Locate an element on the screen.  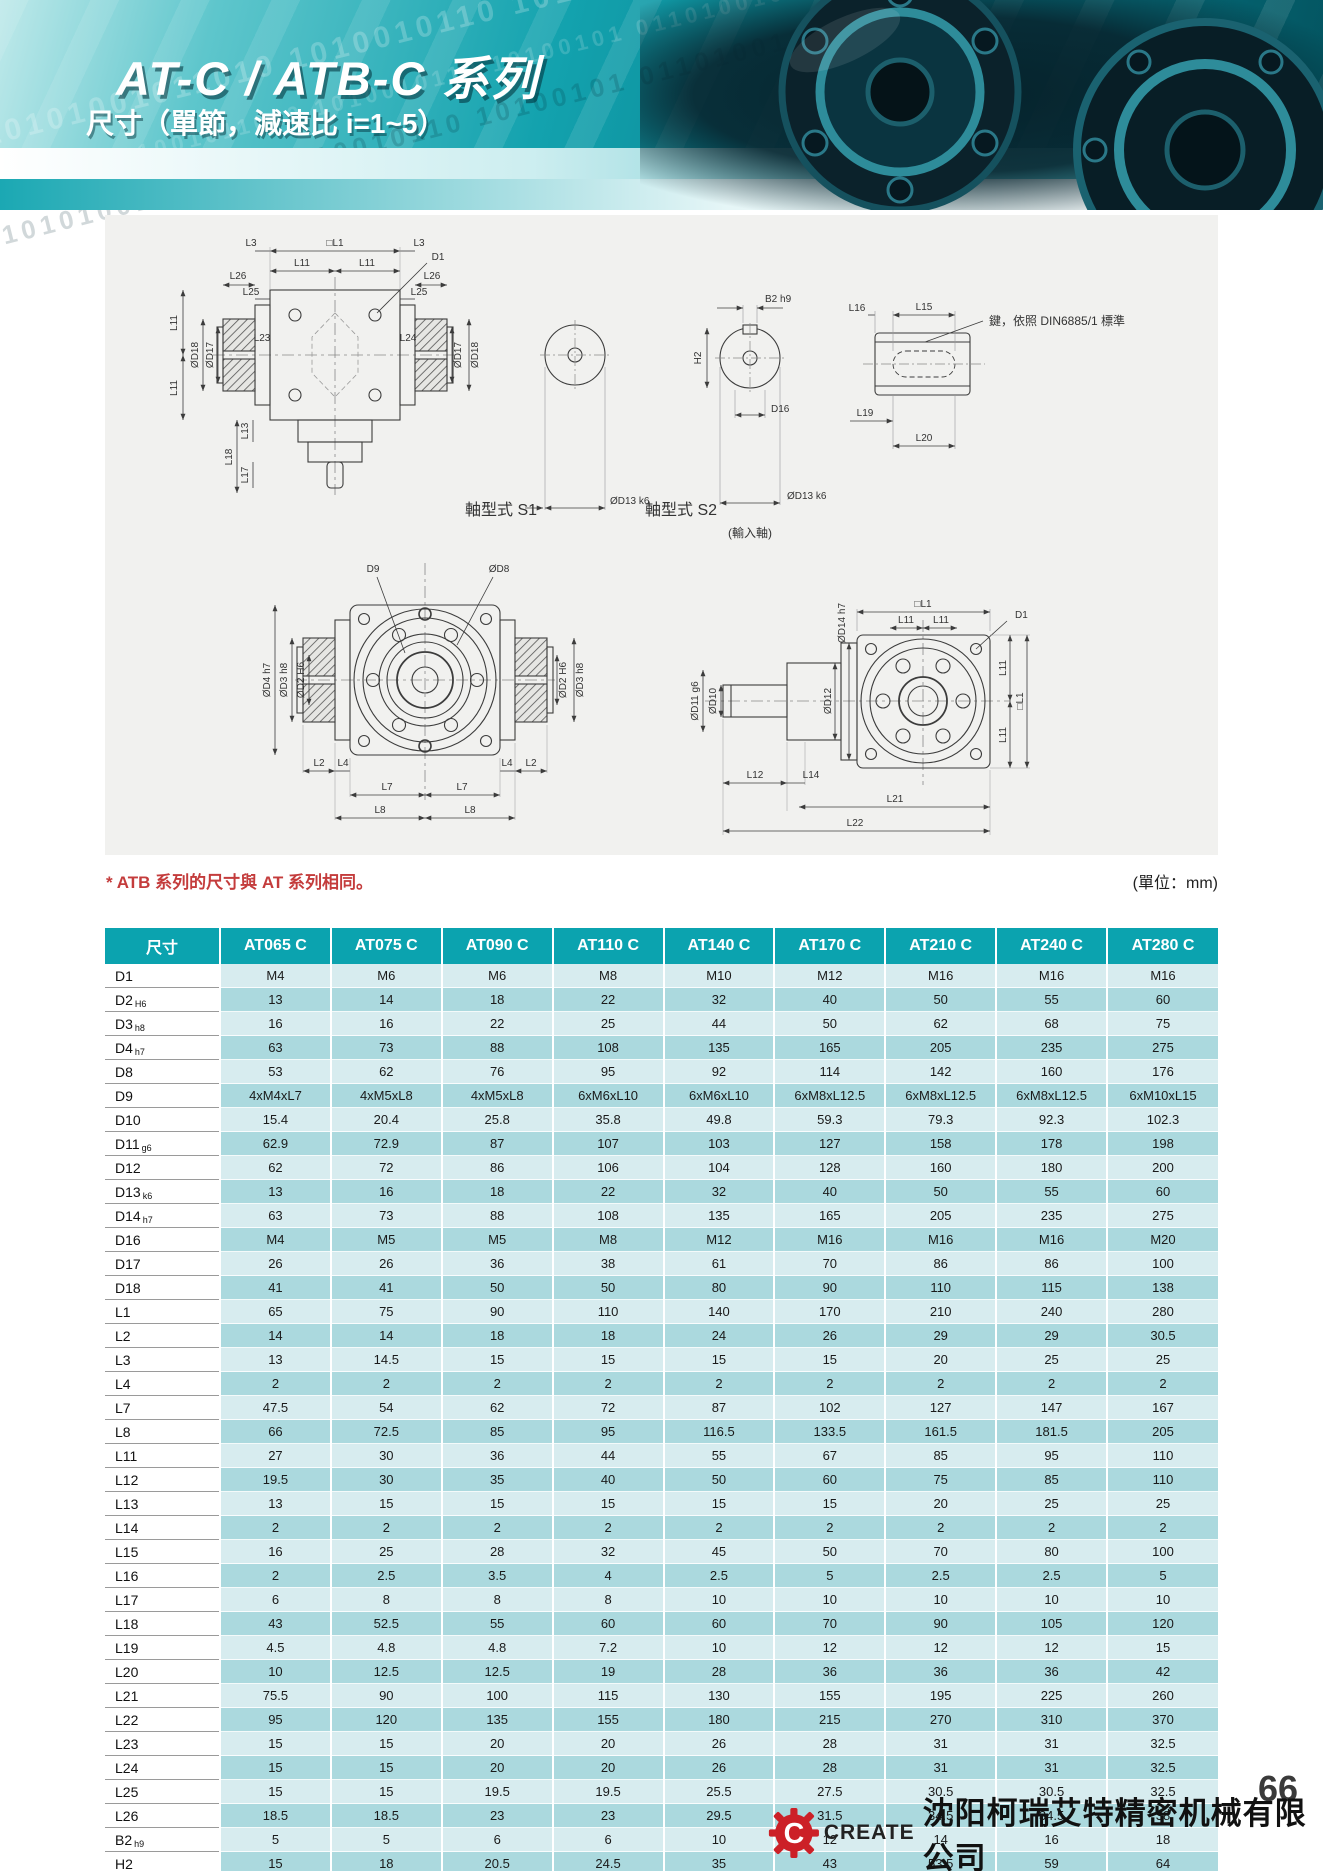
table-cell: 35 is located at coordinates (496, 1479).